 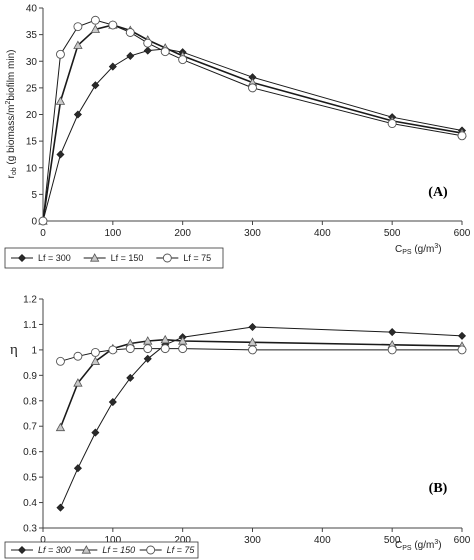 I want to click on y-tick-label: 30, so click(x=32, y=62).